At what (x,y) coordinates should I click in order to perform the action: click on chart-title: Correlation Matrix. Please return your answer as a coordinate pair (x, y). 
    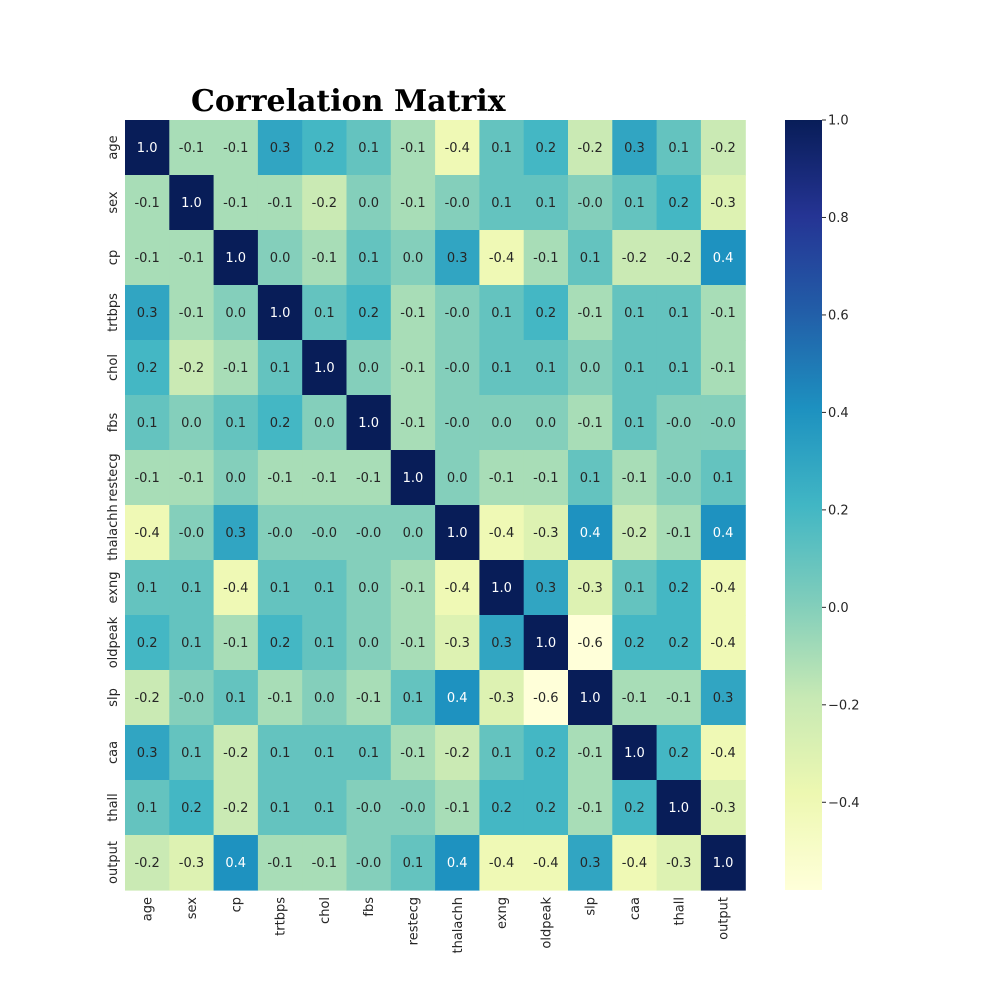
    Looking at the image, I should click on (348, 101).